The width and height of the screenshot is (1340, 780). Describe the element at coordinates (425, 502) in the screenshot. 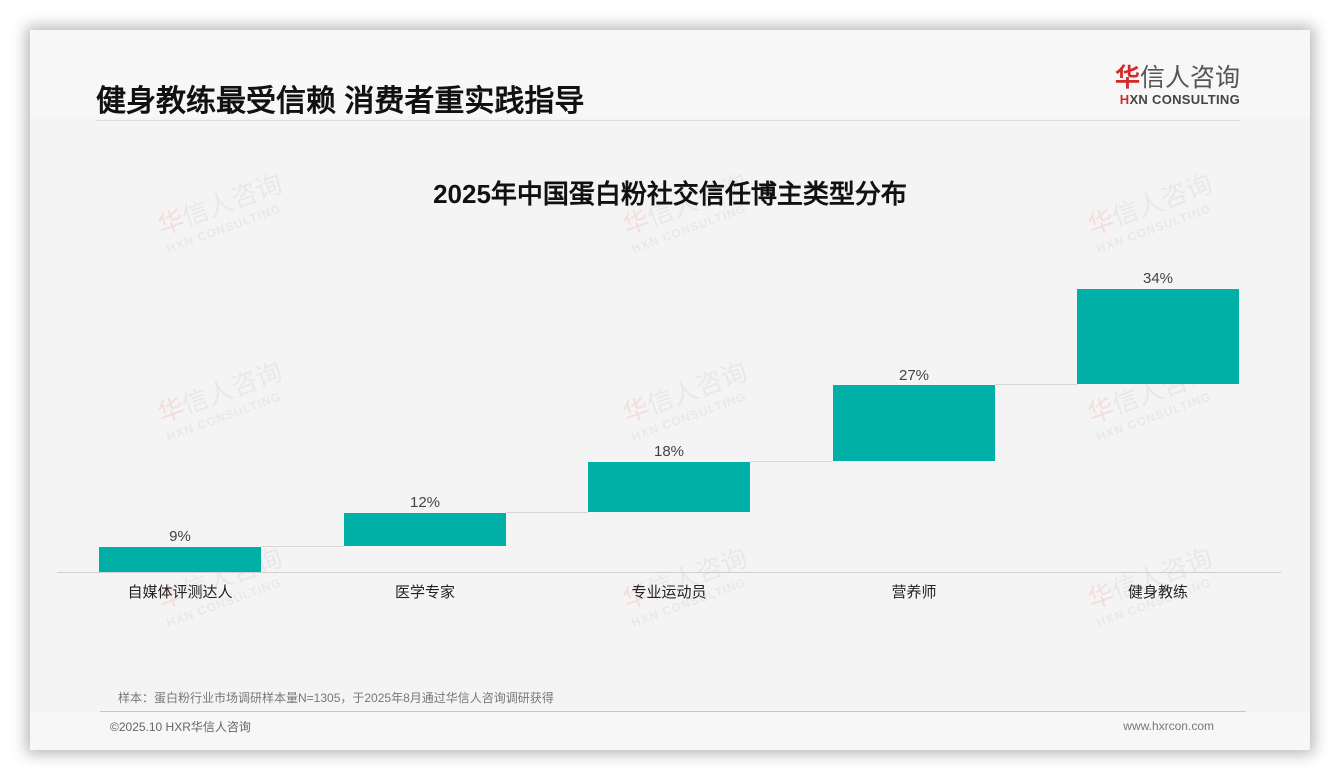

I see `bar-value-label: 12%` at that location.